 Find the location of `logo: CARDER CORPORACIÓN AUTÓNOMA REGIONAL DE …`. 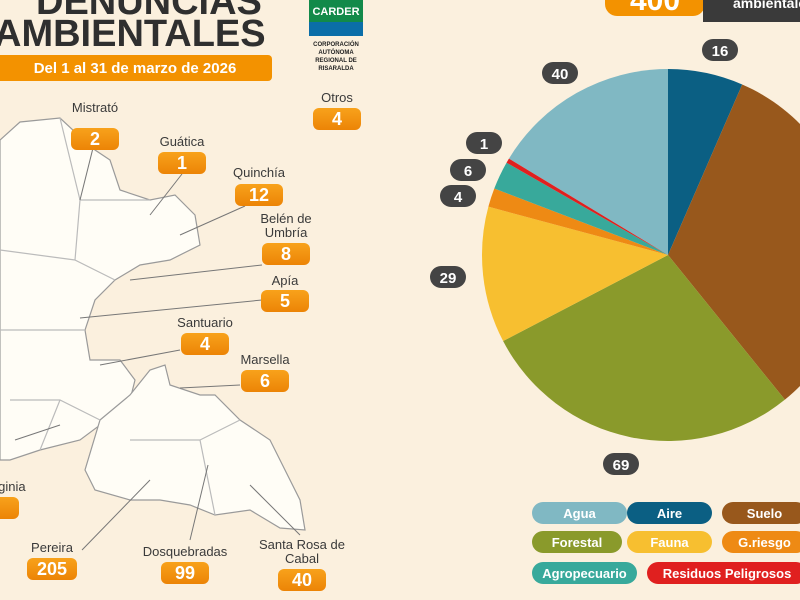

logo: CARDER CORPORACIÓN AUTÓNOMA REGIONAL DE … is located at coordinates (336, 36).